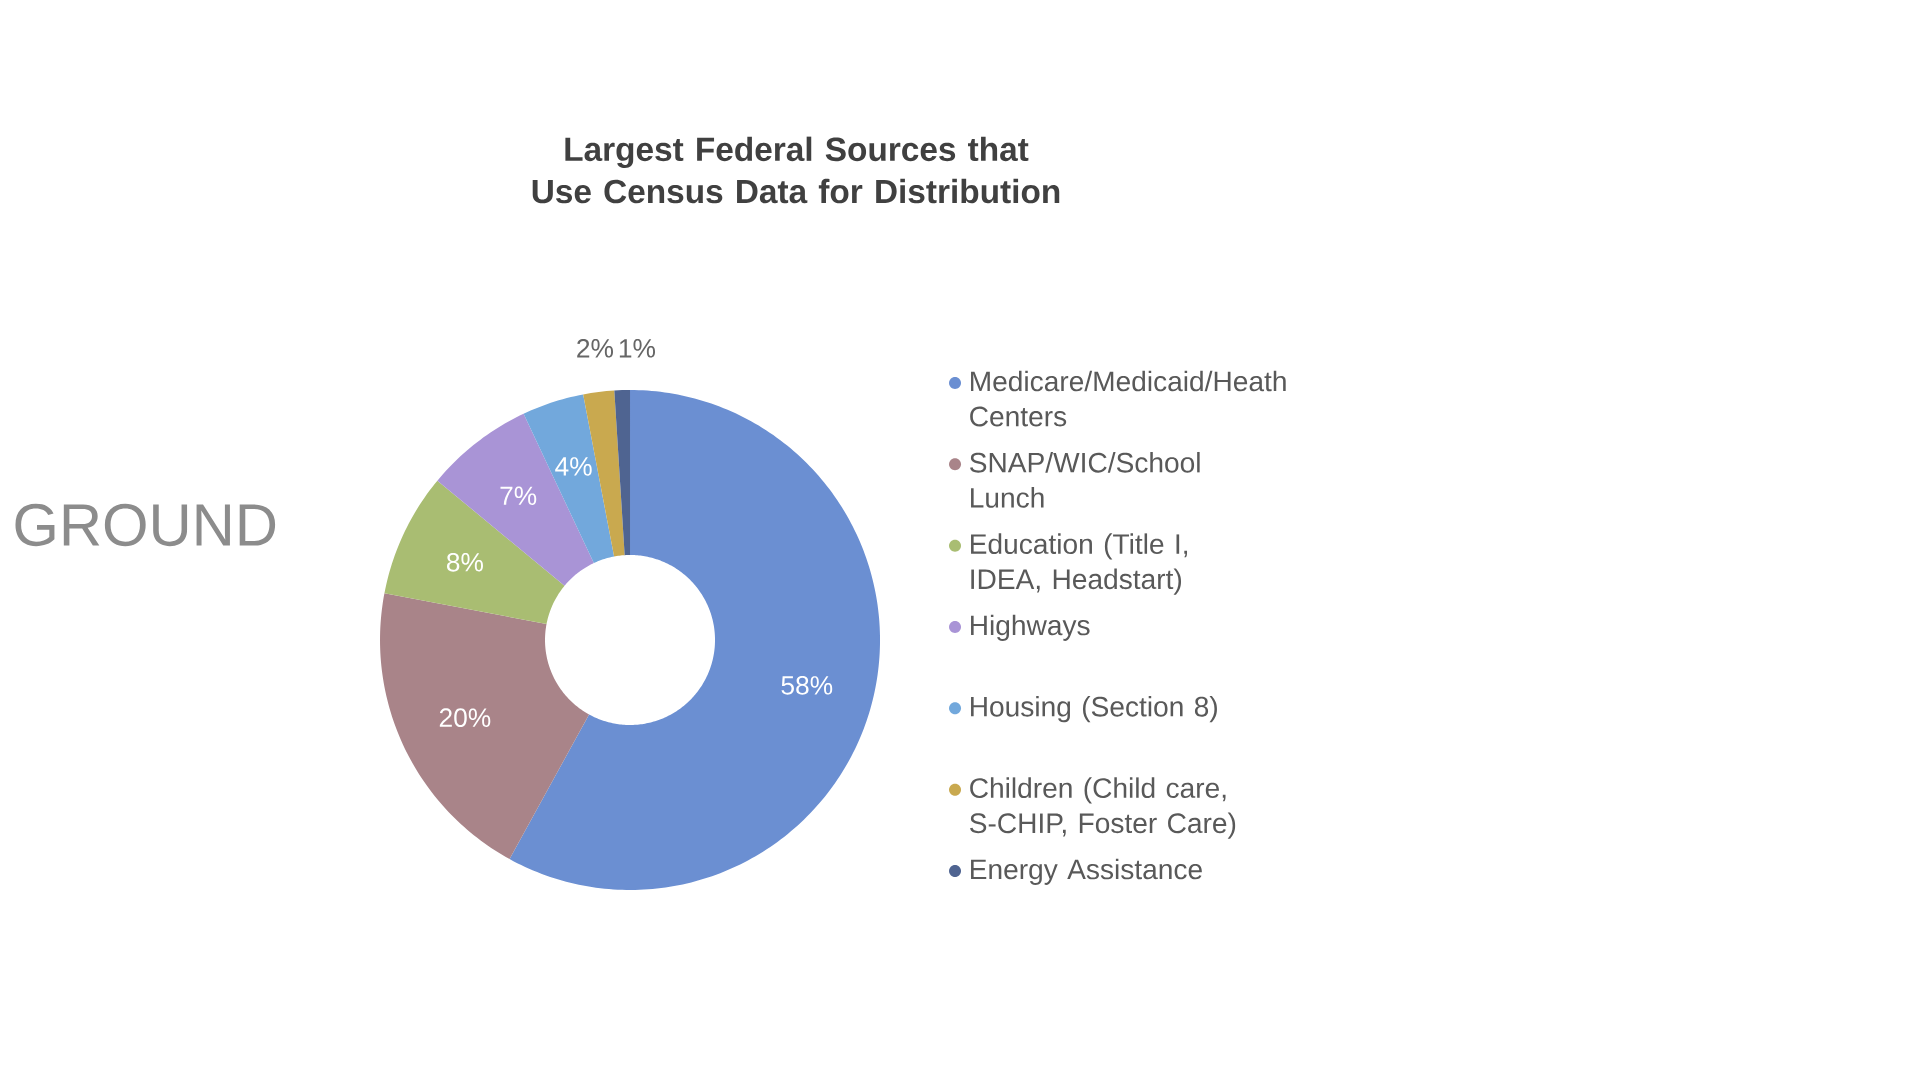 The height and width of the screenshot is (1080, 1920). What do you see at coordinates (637, 348) in the screenshot?
I see `data-label: 1%` at bounding box center [637, 348].